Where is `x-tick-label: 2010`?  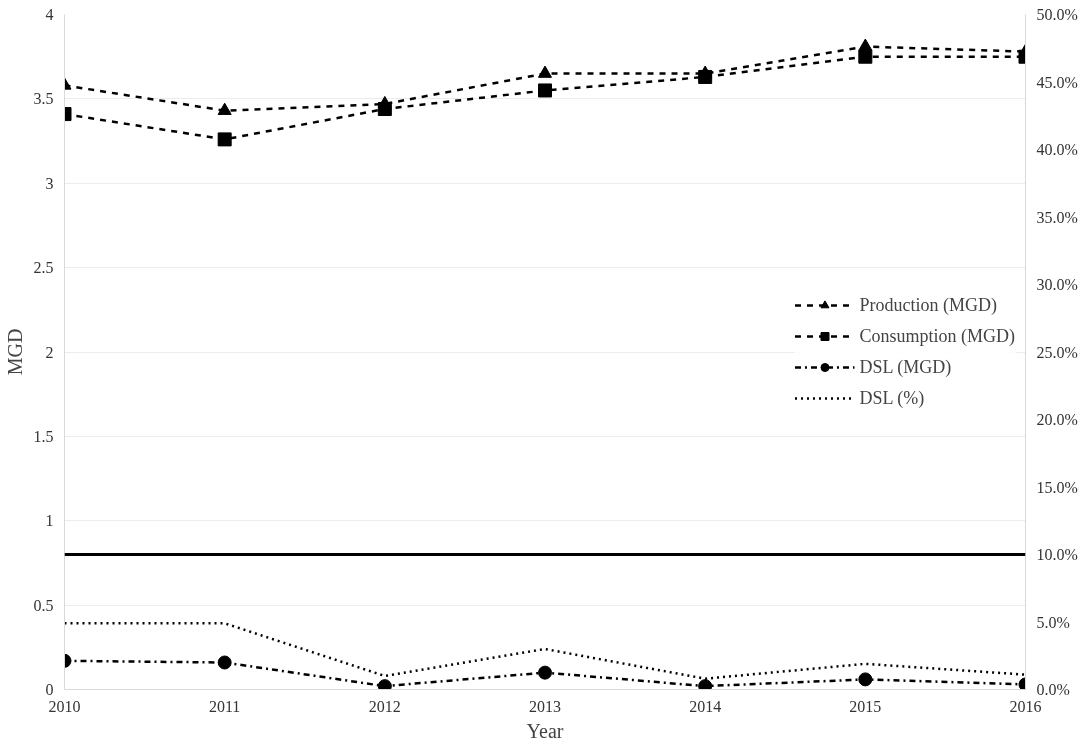
x-tick-label: 2010 is located at coordinates (64, 706).